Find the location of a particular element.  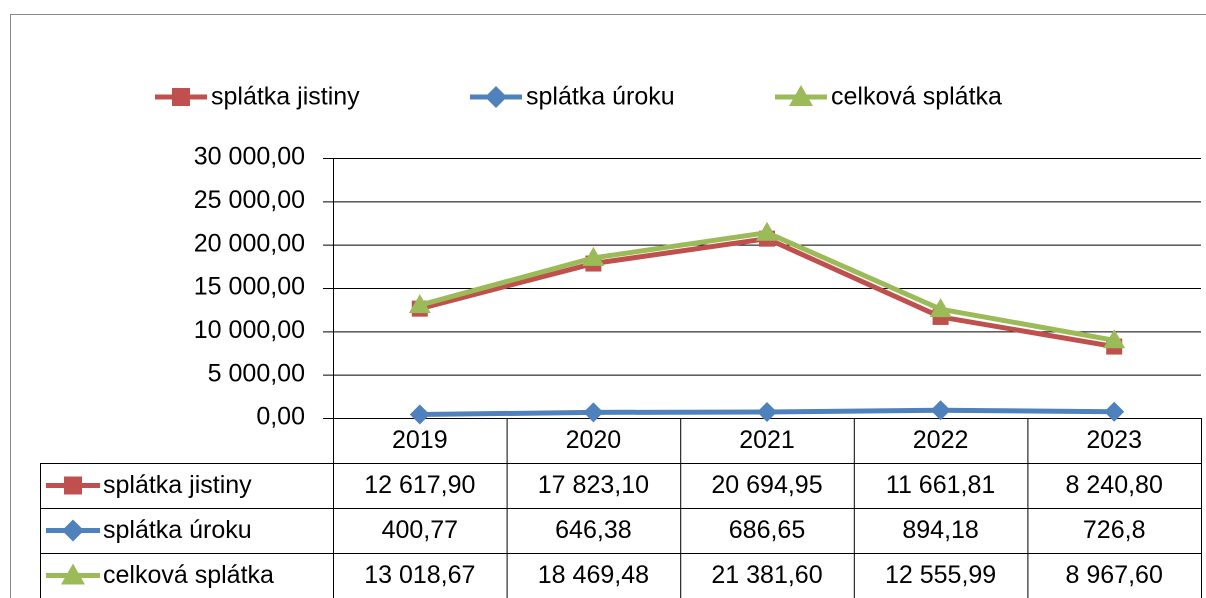

legend-label: splátka jistiny is located at coordinates (285, 97).